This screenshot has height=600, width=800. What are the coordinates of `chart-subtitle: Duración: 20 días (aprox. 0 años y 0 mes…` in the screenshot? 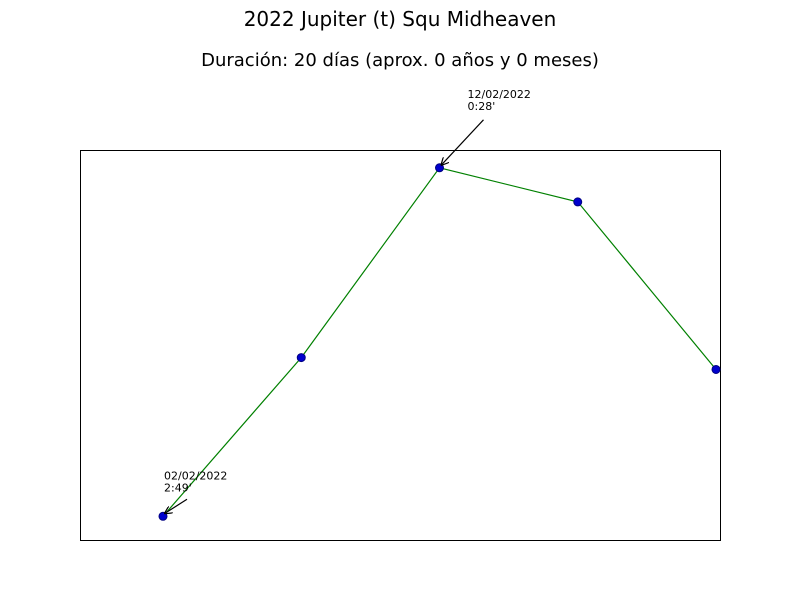 It's located at (400, 60).